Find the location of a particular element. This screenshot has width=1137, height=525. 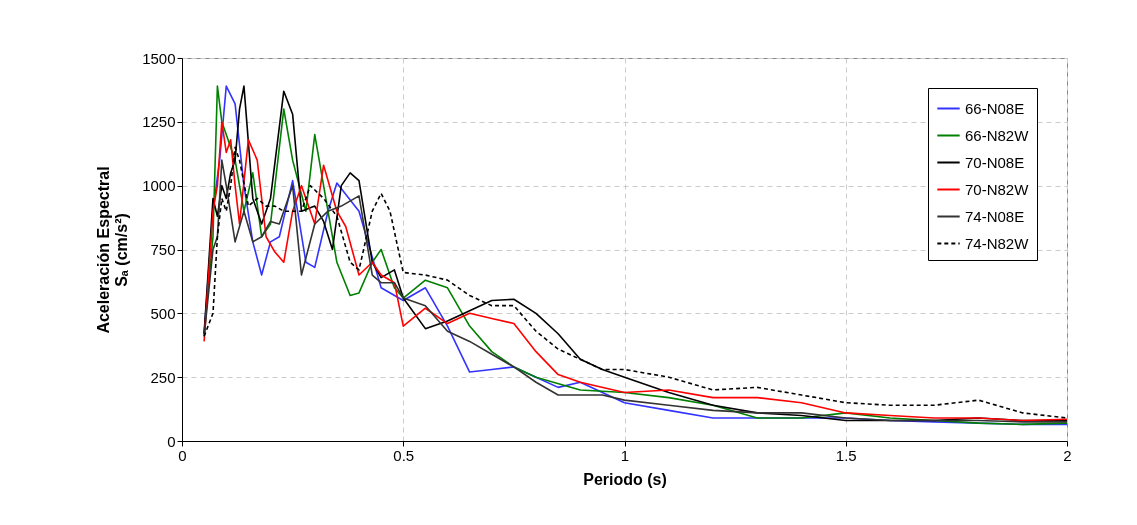

x-tick-label: 1 is located at coordinates (625, 455).